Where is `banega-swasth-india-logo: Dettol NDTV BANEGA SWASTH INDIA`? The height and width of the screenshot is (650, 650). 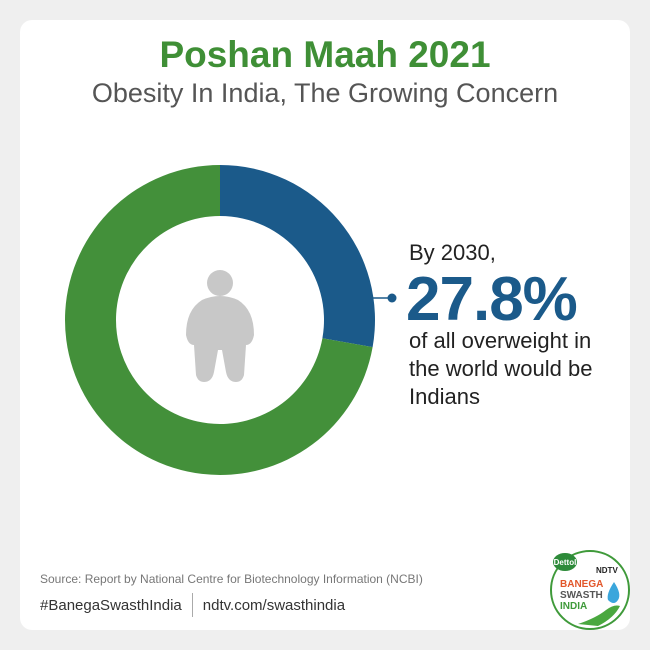
banega-swasth-india-logo: Dettol NDTV BANEGA SWASTH INDIA is located at coordinates (590, 590).